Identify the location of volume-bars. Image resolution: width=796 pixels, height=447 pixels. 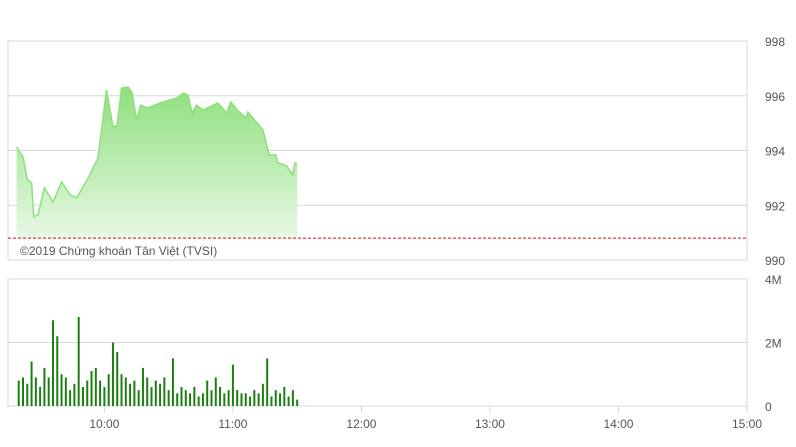
(158, 361).